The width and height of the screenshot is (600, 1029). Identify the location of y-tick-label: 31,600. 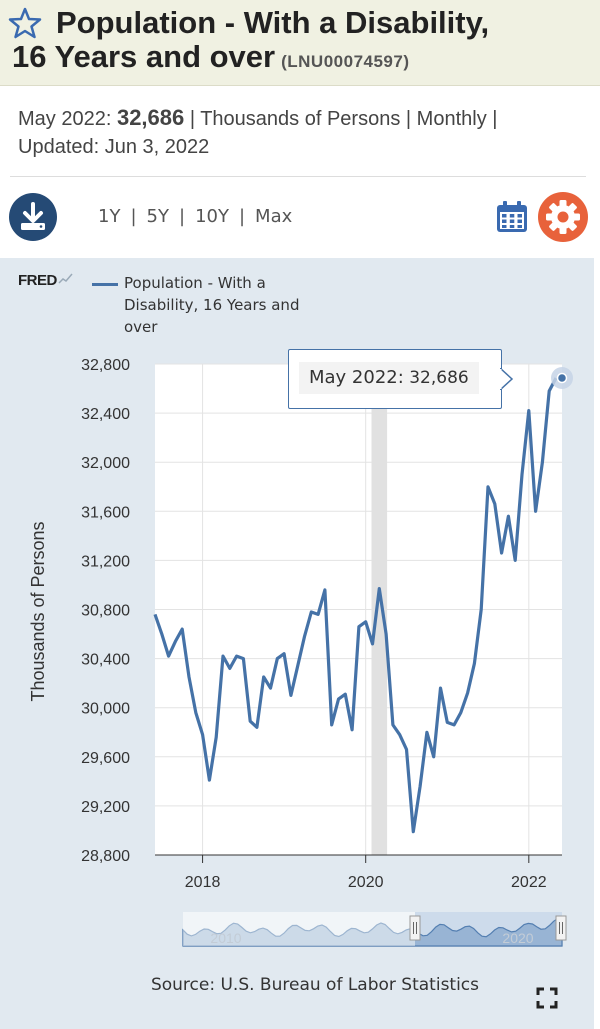
(105, 512).